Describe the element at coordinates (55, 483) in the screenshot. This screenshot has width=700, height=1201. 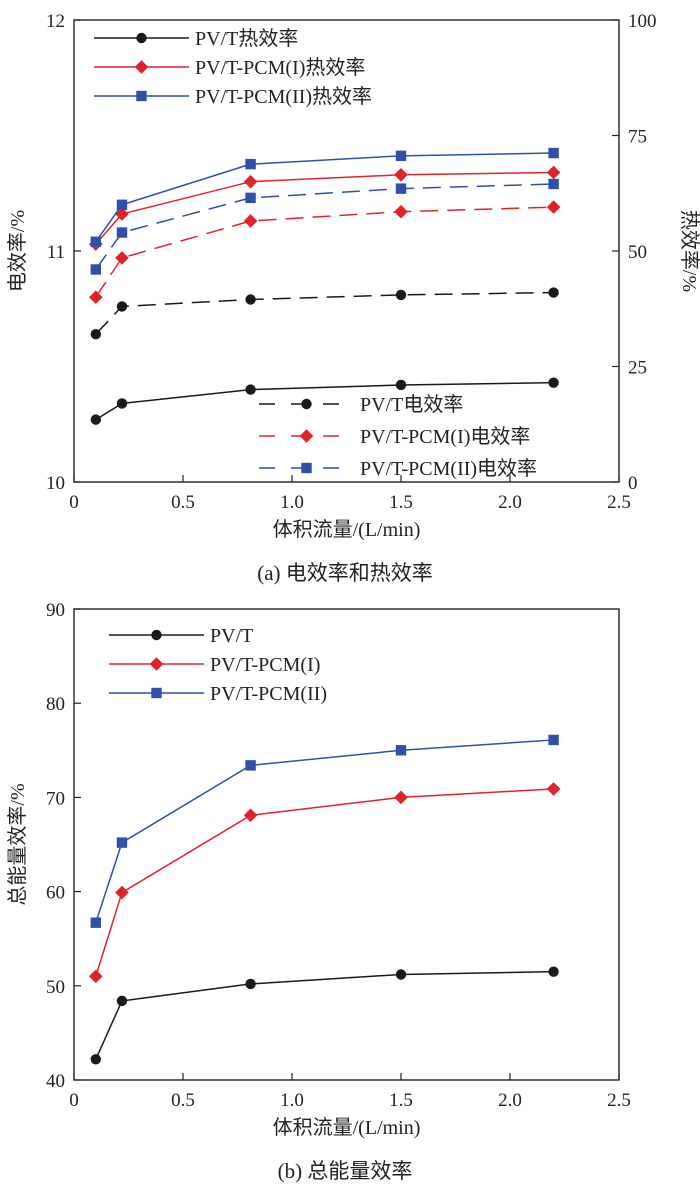
I see `y-tick-label: 10` at that location.